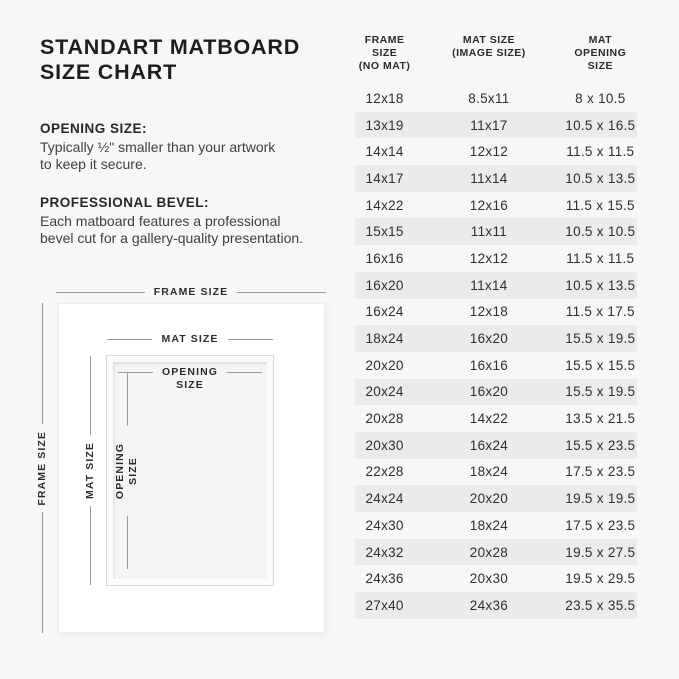  I want to click on frame-size-side-label-row: FRAME SIZE, so click(42, 468).